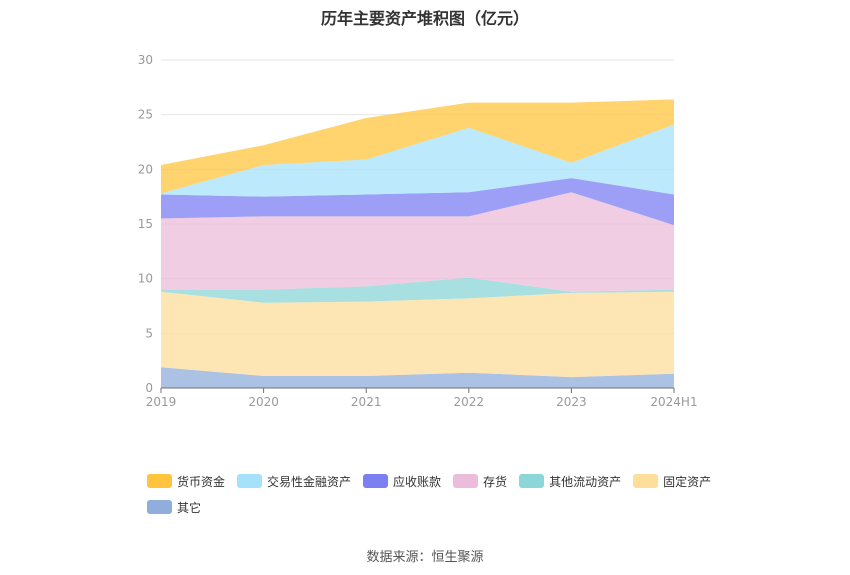 Image resolution: width=850 pixels, height=575 pixels. Describe the element at coordinates (585, 481) in the screenshot. I see `legend-label: 其他流动资产` at that location.